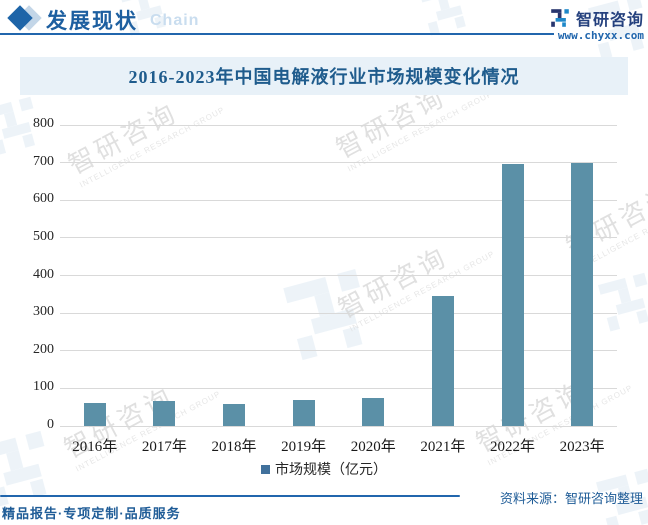 This screenshot has height=525, width=648. What do you see at coordinates (175, 20) in the screenshot?
I see `section-subtitle: Chain` at bounding box center [175, 20].